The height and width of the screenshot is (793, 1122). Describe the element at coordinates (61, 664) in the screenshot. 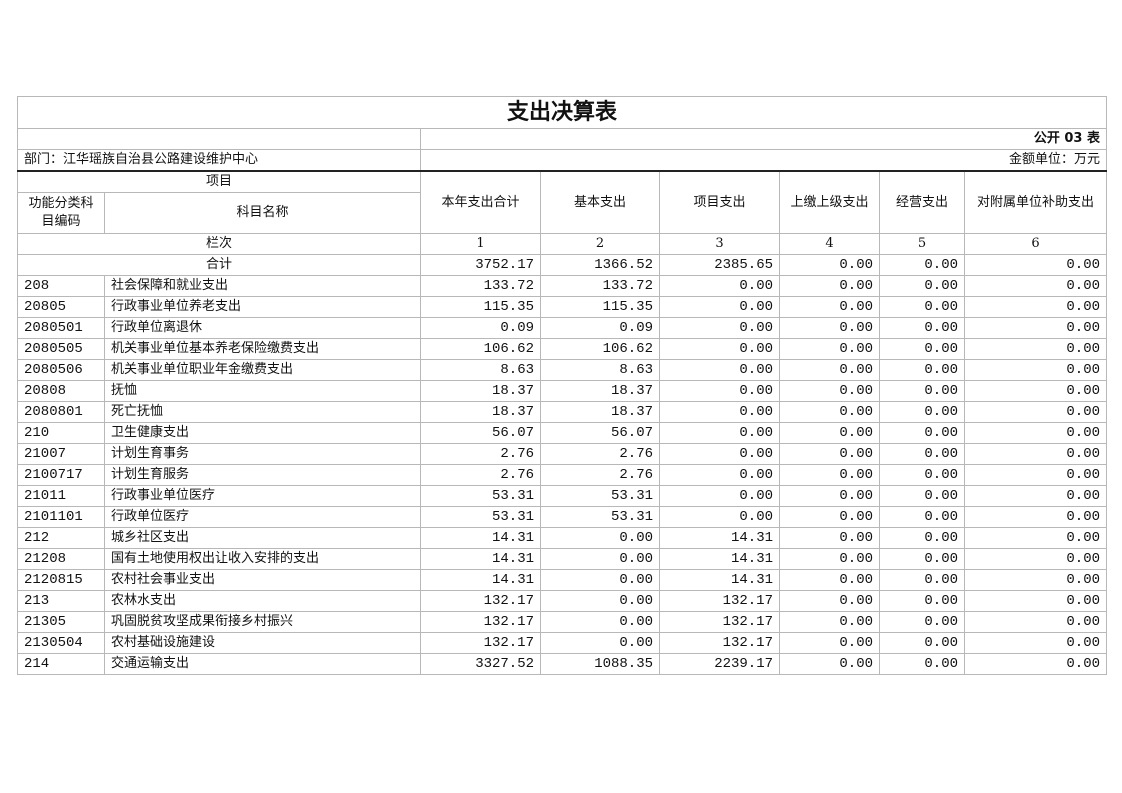

I see `subject-code: 214` at that location.